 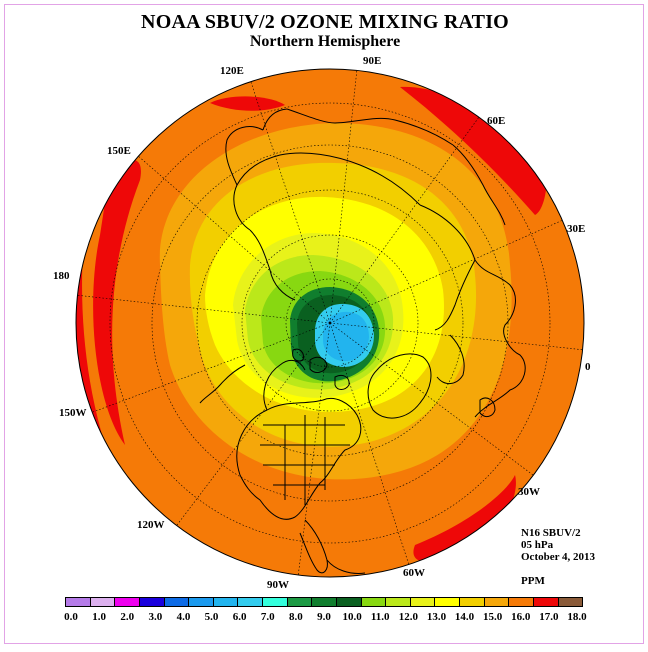 What do you see at coordinates (325, 41) in the screenshot?
I see `map-subtitle: Northern Hemisphere` at bounding box center [325, 41].